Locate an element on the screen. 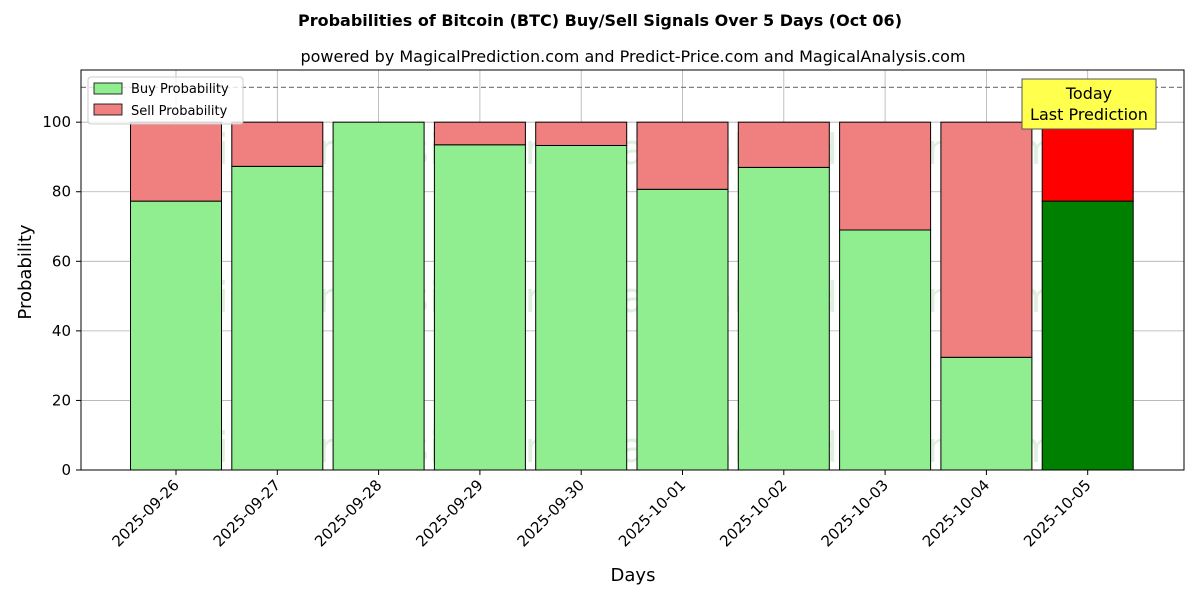 This screenshot has width=1200, height=600. x-tick-label: 2025-09-30 is located at coordinates (551, 513).